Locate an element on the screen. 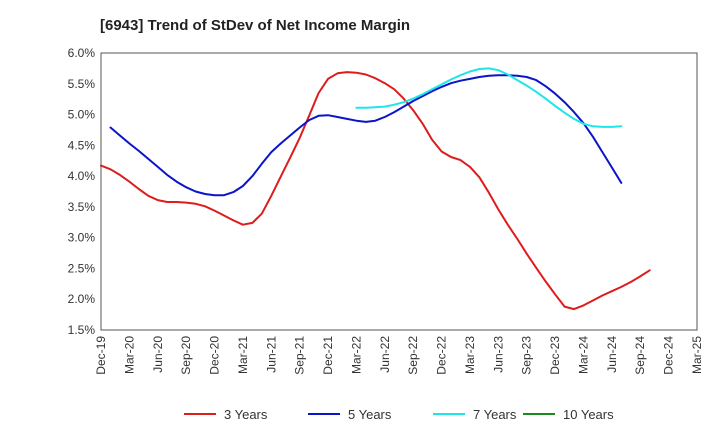 Image resolution: width=720 pixels, height=440 pixels. y-tick-label: 5.5% is located at coordinates (82, 84).